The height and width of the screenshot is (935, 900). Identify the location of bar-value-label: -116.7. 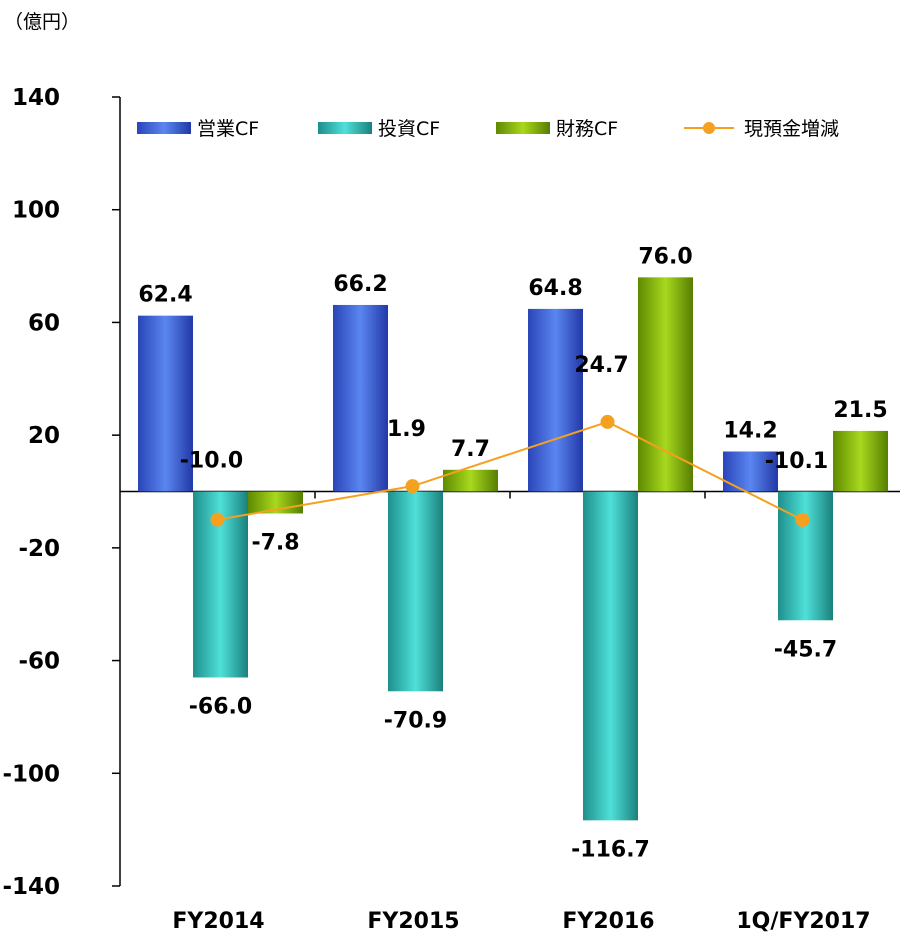
(610, 849).